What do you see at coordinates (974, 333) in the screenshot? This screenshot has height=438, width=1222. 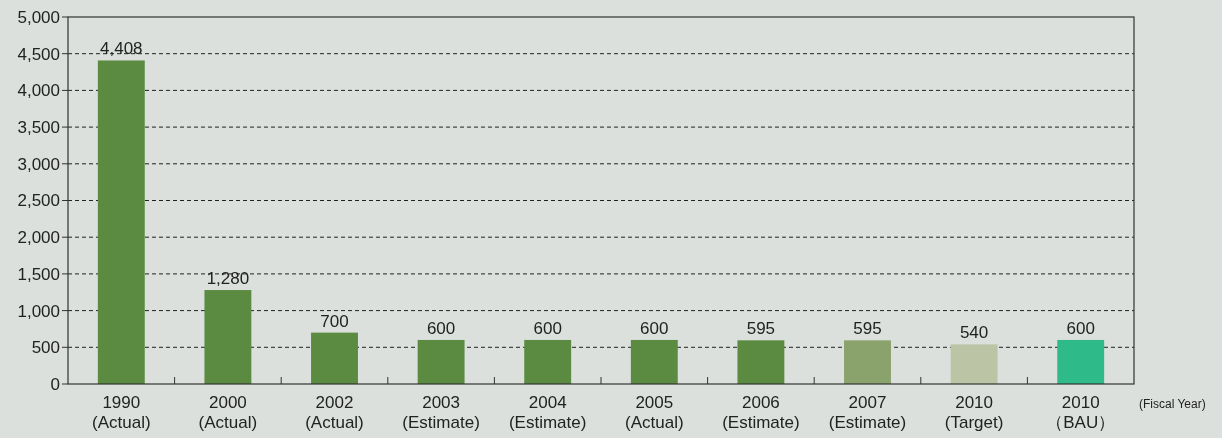 I see `data-label: 540` at bounding box center [974, 333].